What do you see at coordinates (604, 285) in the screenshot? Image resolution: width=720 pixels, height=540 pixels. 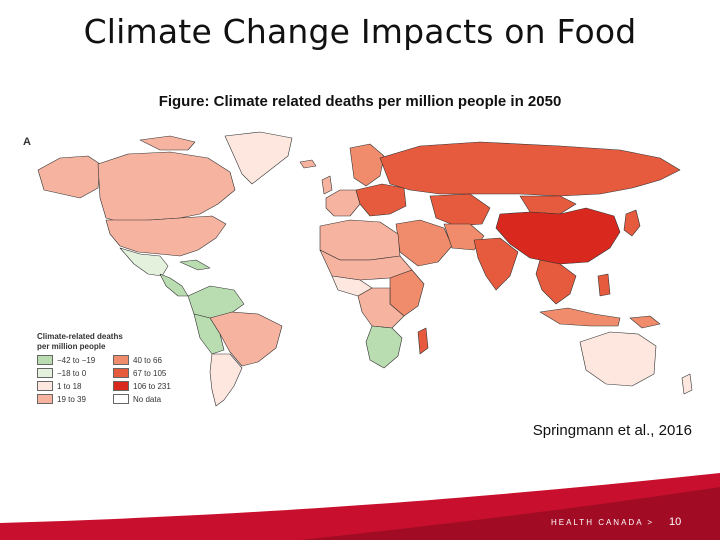 I see `region-philippines` at bounding box center [604, 285].